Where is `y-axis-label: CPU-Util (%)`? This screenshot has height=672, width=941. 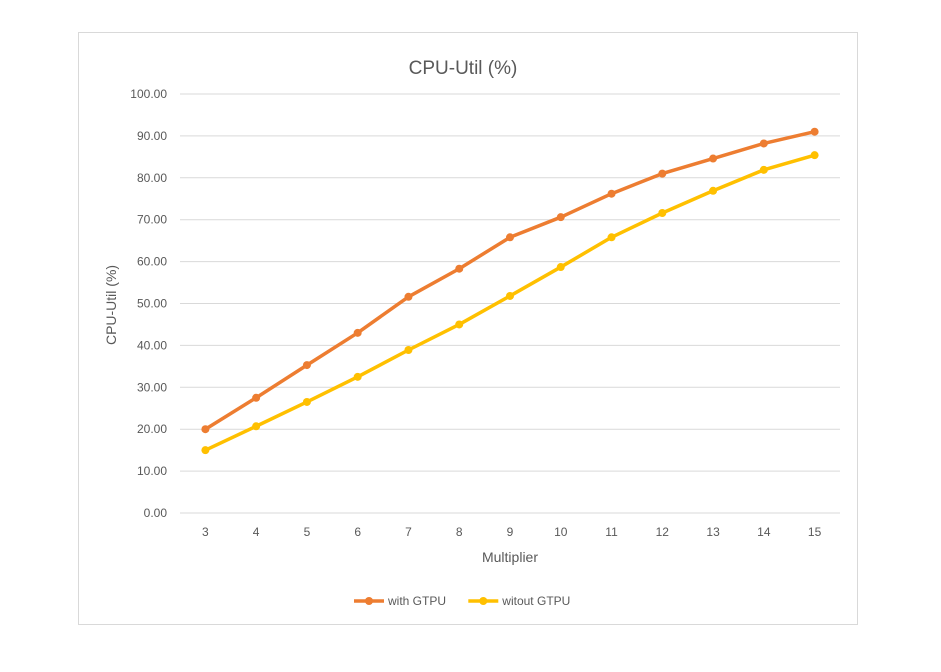
y-axis-label: CPU-Util (%) is located at coordinates (111, 305).